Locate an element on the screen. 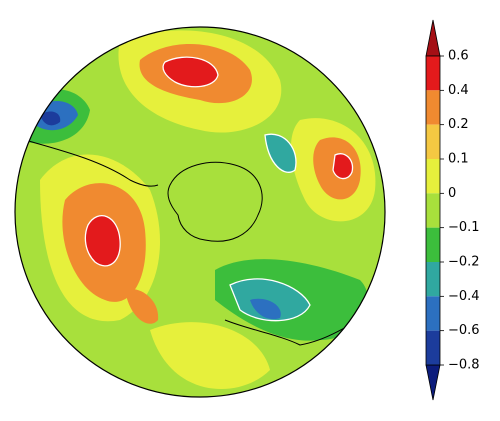 The image size is (500, 421). colorbar-tick-label: 0.4 is located at coordinates (458, 90).